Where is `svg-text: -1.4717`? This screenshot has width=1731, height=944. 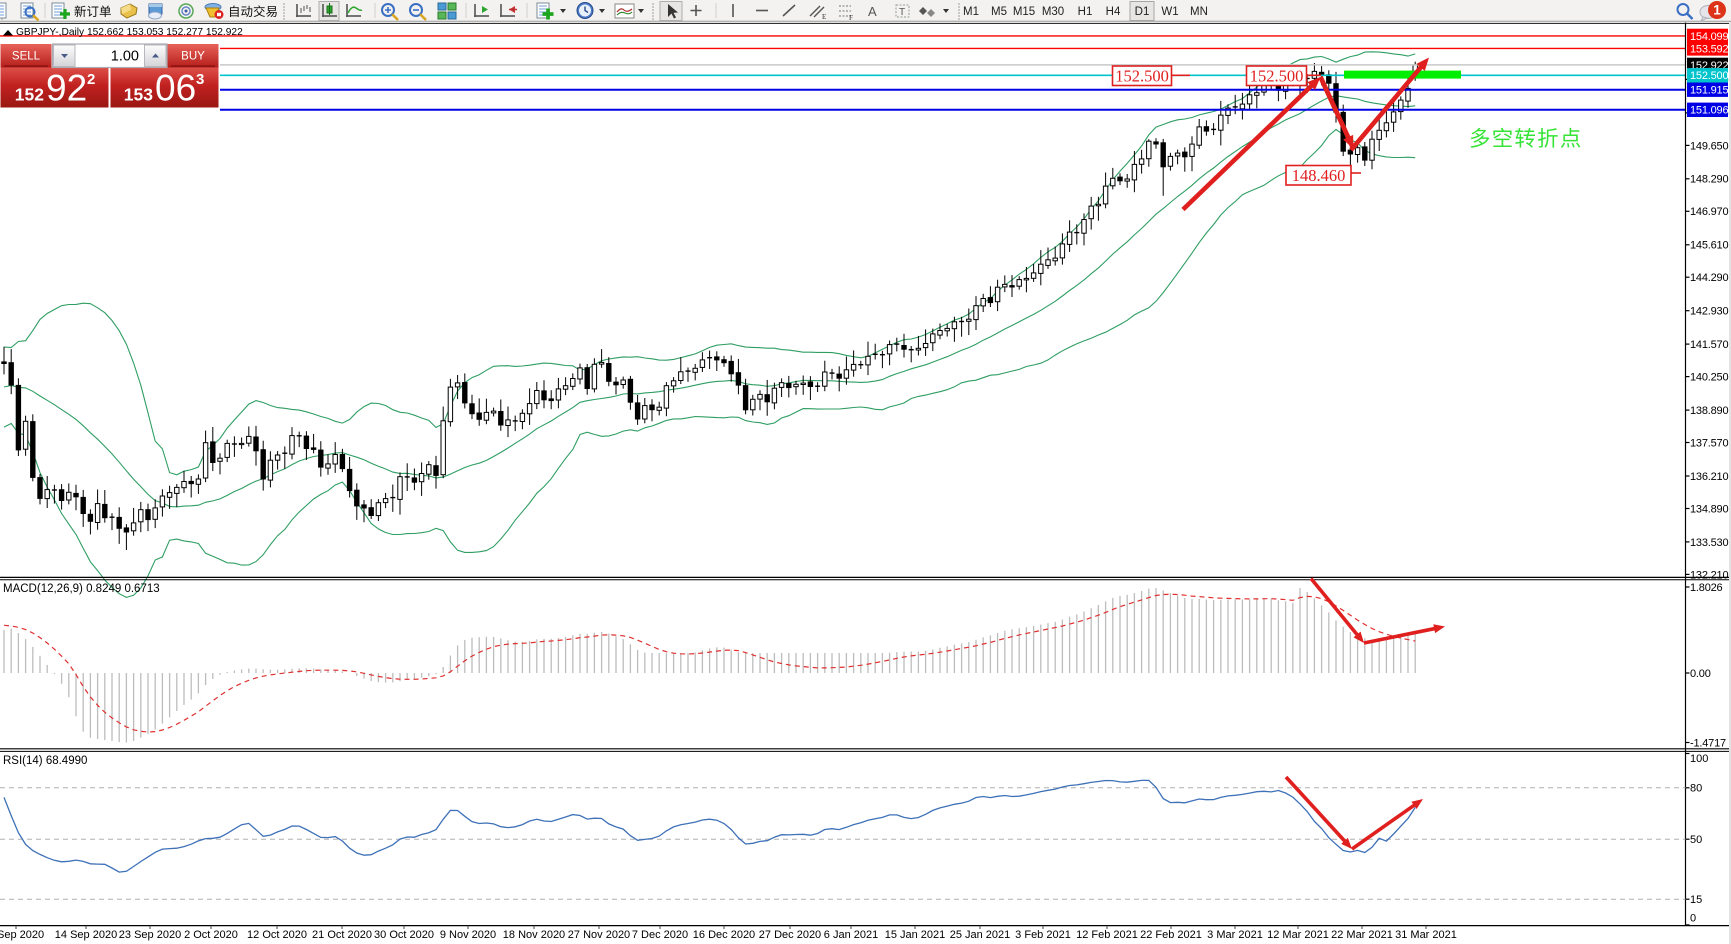
svg-text: -1.4717 is located at coordinates (1708, 743).